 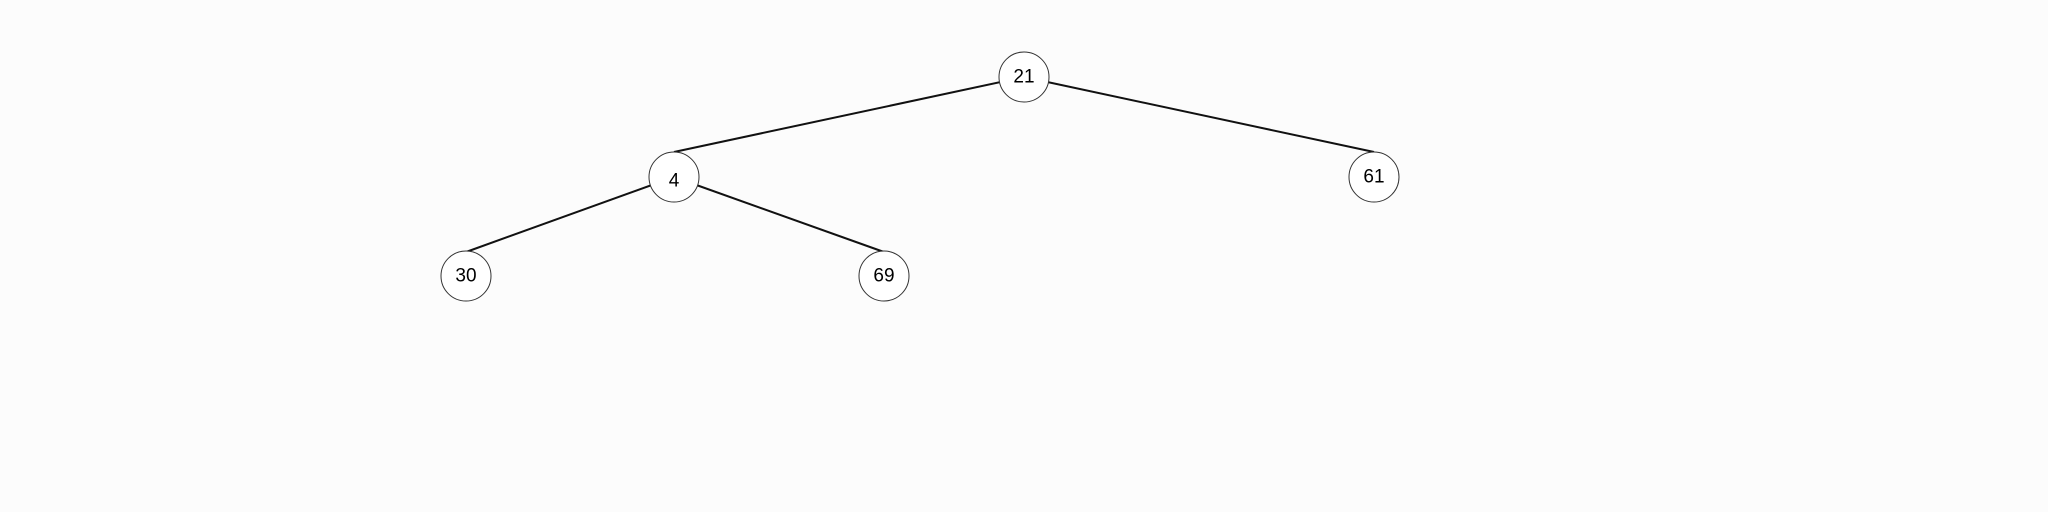 I want to click on node-label: 30, so click(x=465, y=276).